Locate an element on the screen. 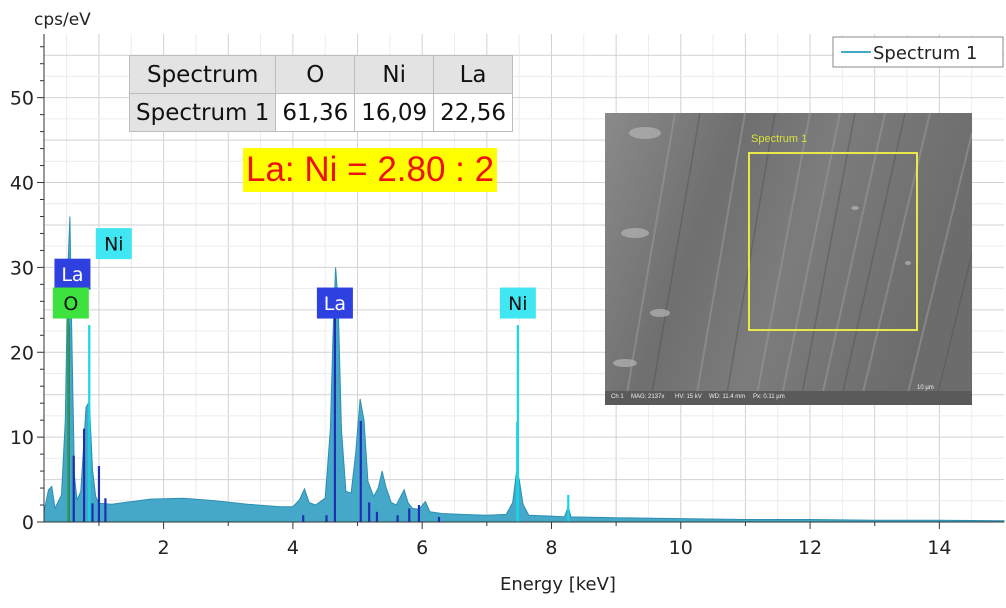 This screenshot has width=1006, height=608. x-axis-label: Energy [keV] is located at coordinates (558, 584).